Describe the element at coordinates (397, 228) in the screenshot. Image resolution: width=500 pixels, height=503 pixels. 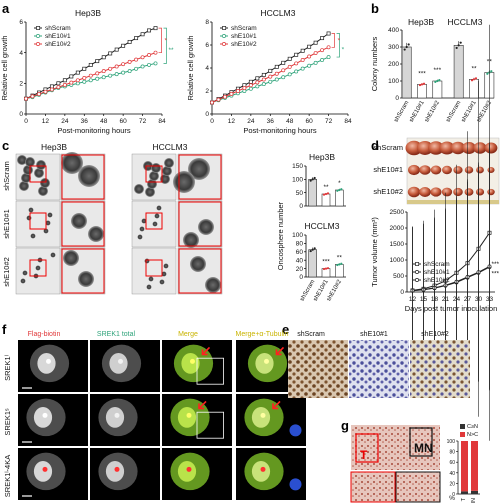
I see `d-ytick-label: 2000` at that location.